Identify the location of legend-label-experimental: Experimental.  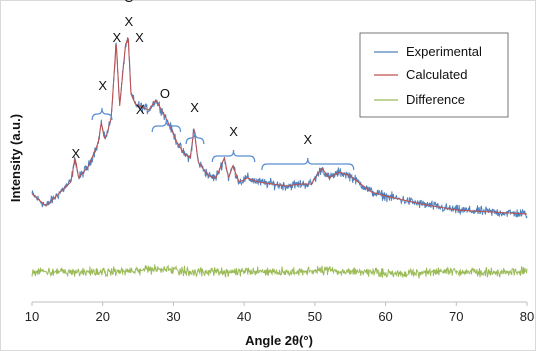
(444, 51).